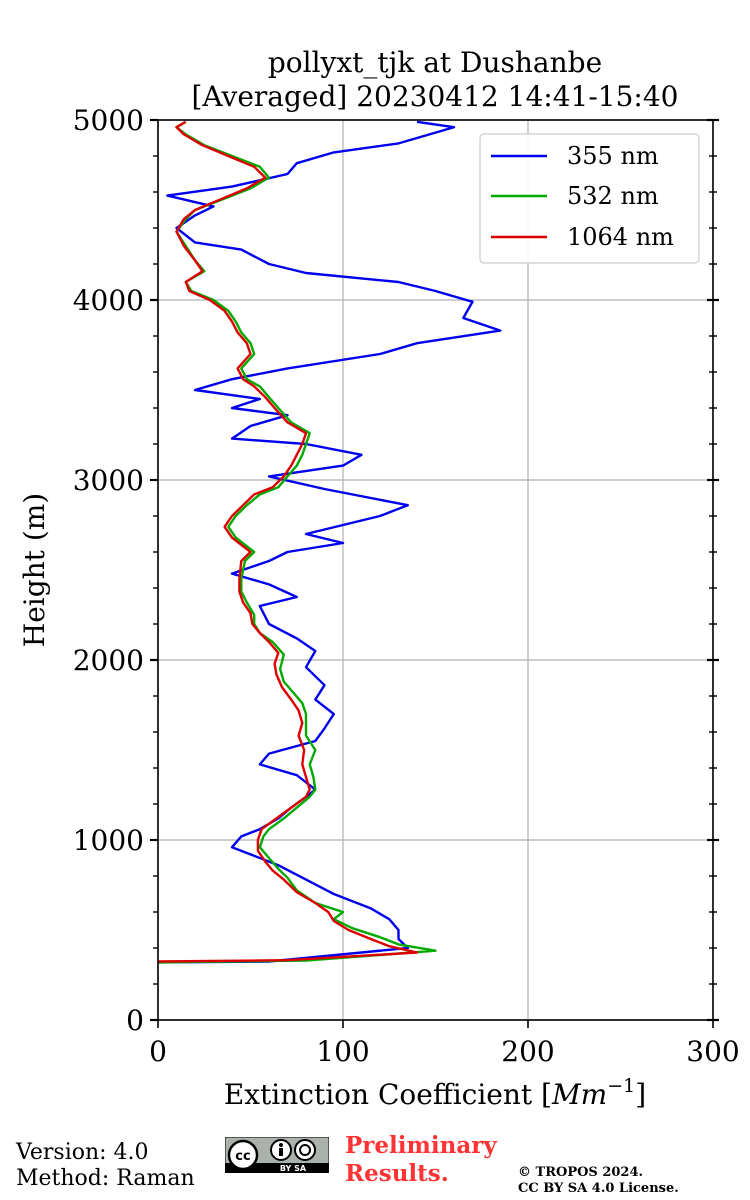  What do you see at coordinates (421, 1145) in the screenshot?
I see `preliminary-line-1: Preliminary` at bounding box center [421, 1145].